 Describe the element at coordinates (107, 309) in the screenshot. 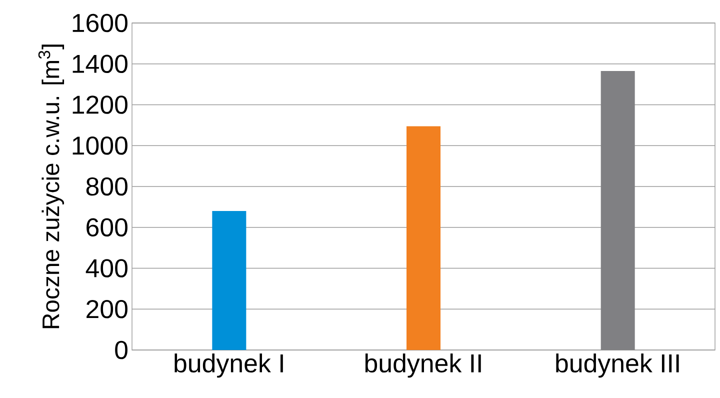

I see `y-tick-label: 200` at that location.